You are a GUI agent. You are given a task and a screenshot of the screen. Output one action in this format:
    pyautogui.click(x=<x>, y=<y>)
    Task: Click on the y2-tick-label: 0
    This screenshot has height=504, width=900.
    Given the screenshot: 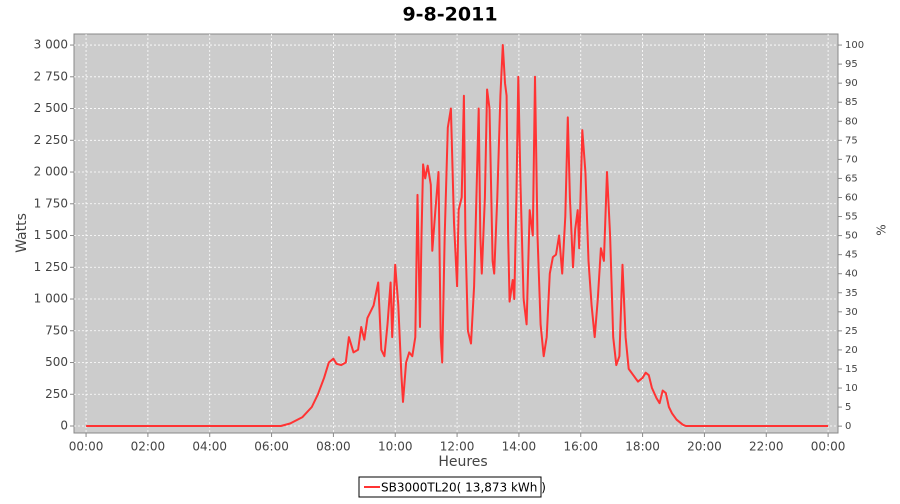 What is the action you would take?
    pyautogui.click(x=848, y=426)
    